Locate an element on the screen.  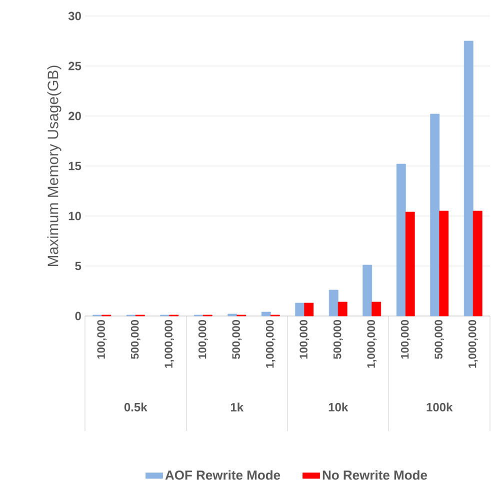
legend-label: No Rewrite Mode is located at coordinates (375, 475).